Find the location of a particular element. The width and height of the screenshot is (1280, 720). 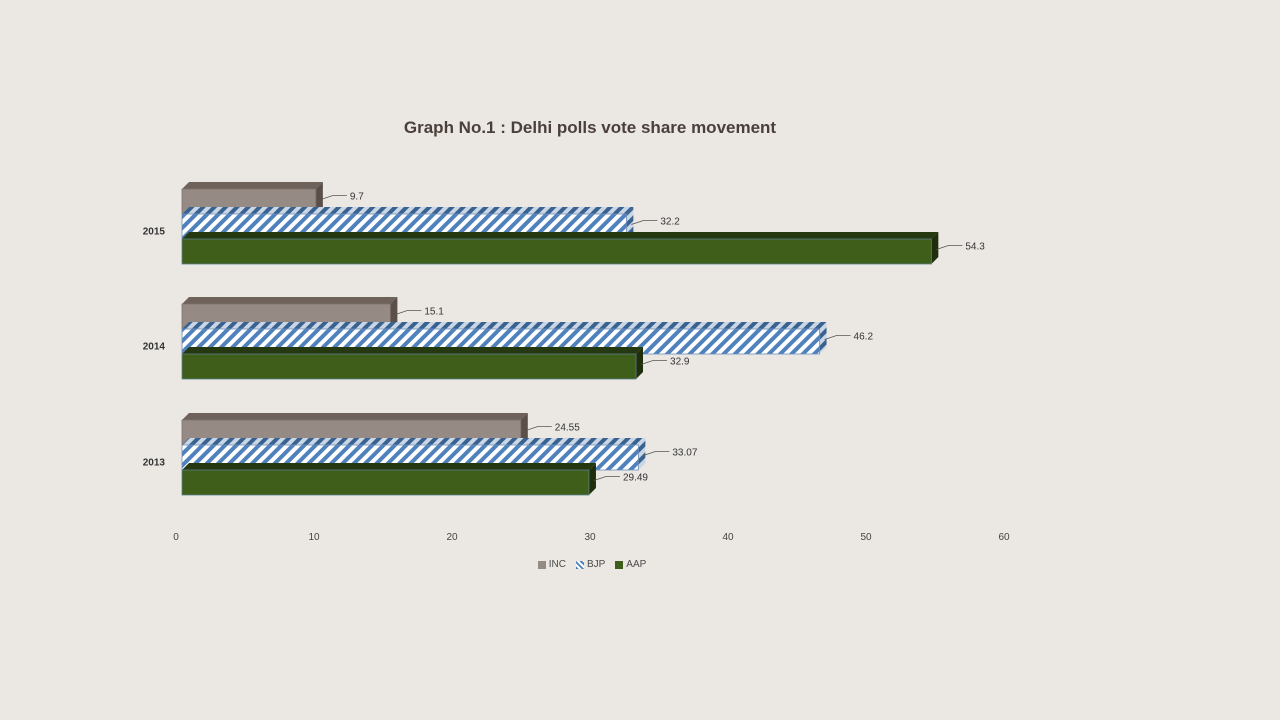

leader-line-bjp-2015 is located at coordinates (644, 222).